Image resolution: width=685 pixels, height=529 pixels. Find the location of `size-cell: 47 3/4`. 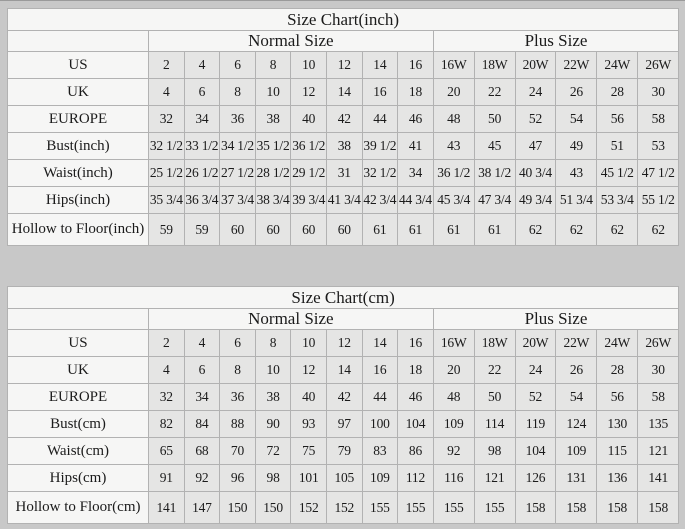

size-cell: 47 3/4 is located at coordinates (494, 200).